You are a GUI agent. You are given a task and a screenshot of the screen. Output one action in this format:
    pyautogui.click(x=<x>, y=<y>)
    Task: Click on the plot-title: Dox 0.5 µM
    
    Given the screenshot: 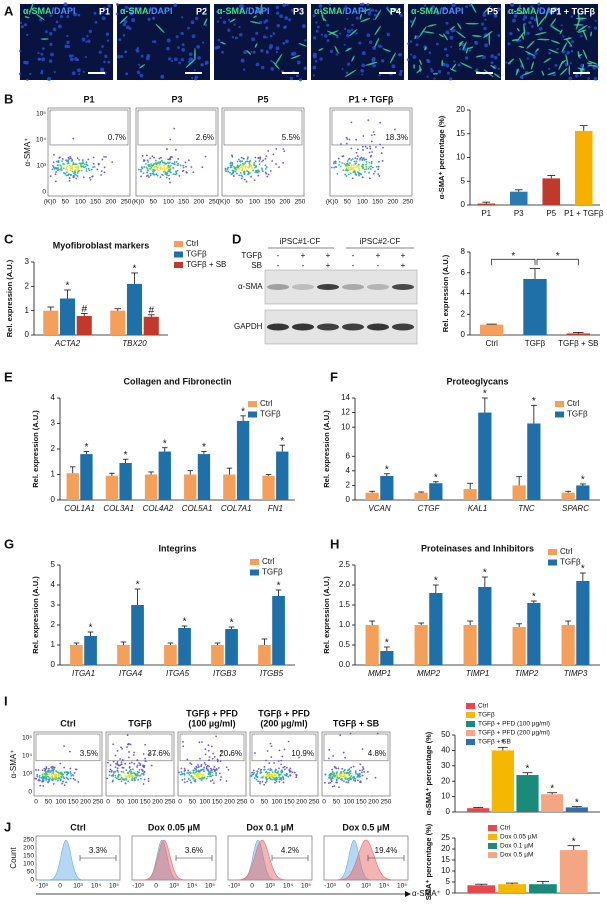 What is the action you would take?
    pyautogui.click(x=365, y=827)
    